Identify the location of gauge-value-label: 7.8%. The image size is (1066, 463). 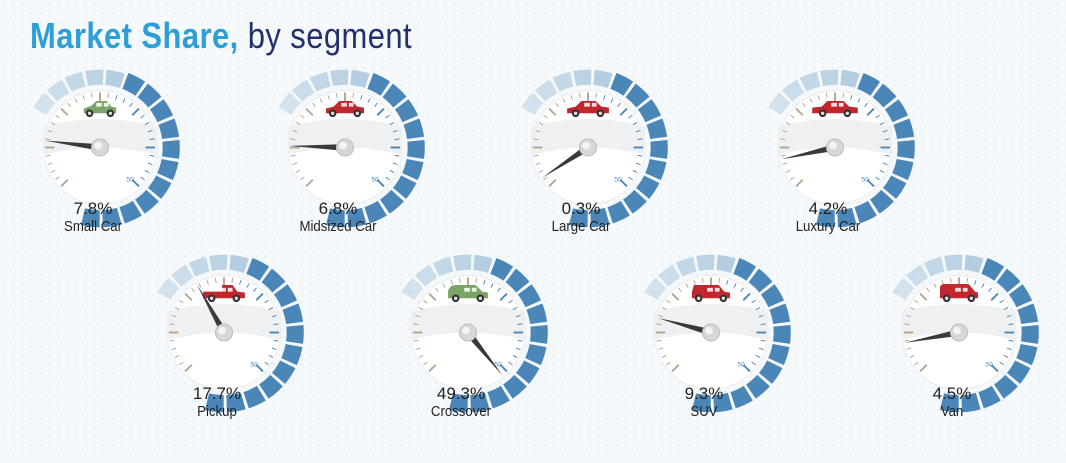
(93, 208).